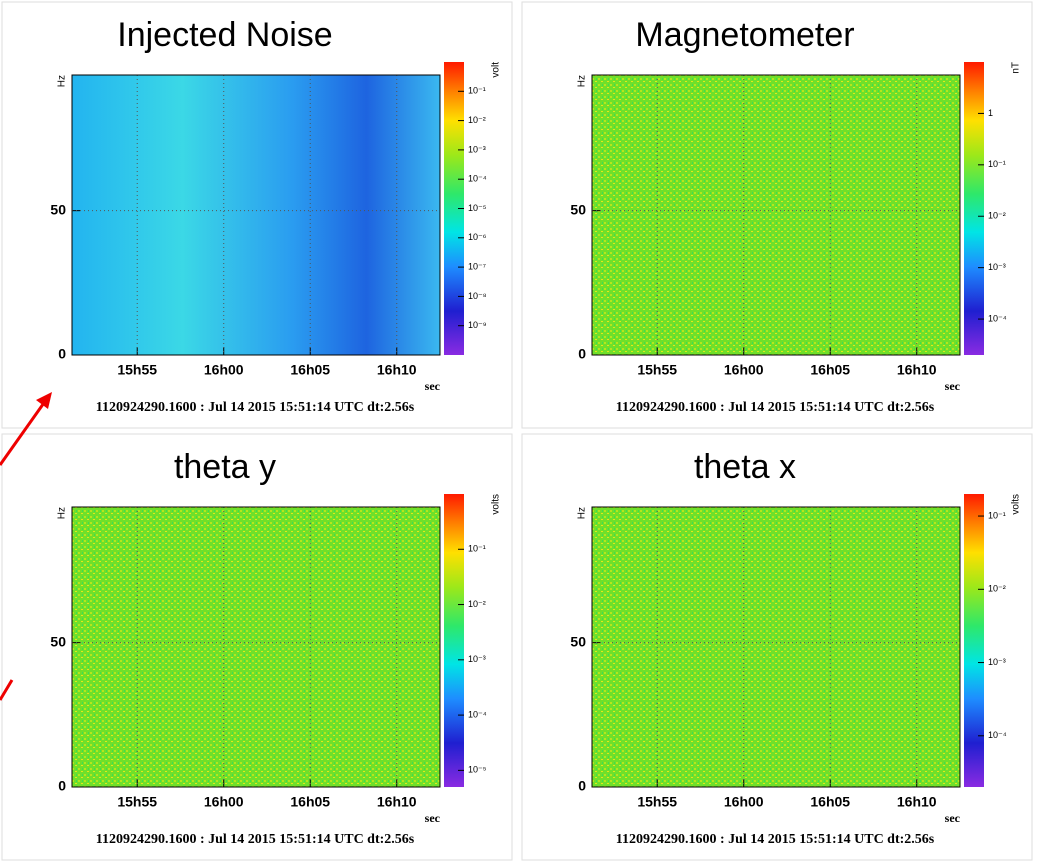 The width and height of the screenshot is (1040, 865). I want to click on chart-title: Injected Noise, so click(224, 35).